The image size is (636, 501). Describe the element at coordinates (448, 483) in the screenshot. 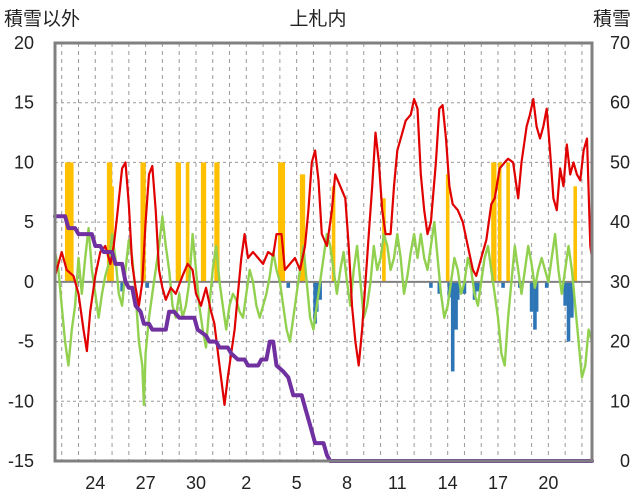

I see `x-tick-label: 14` at that location.